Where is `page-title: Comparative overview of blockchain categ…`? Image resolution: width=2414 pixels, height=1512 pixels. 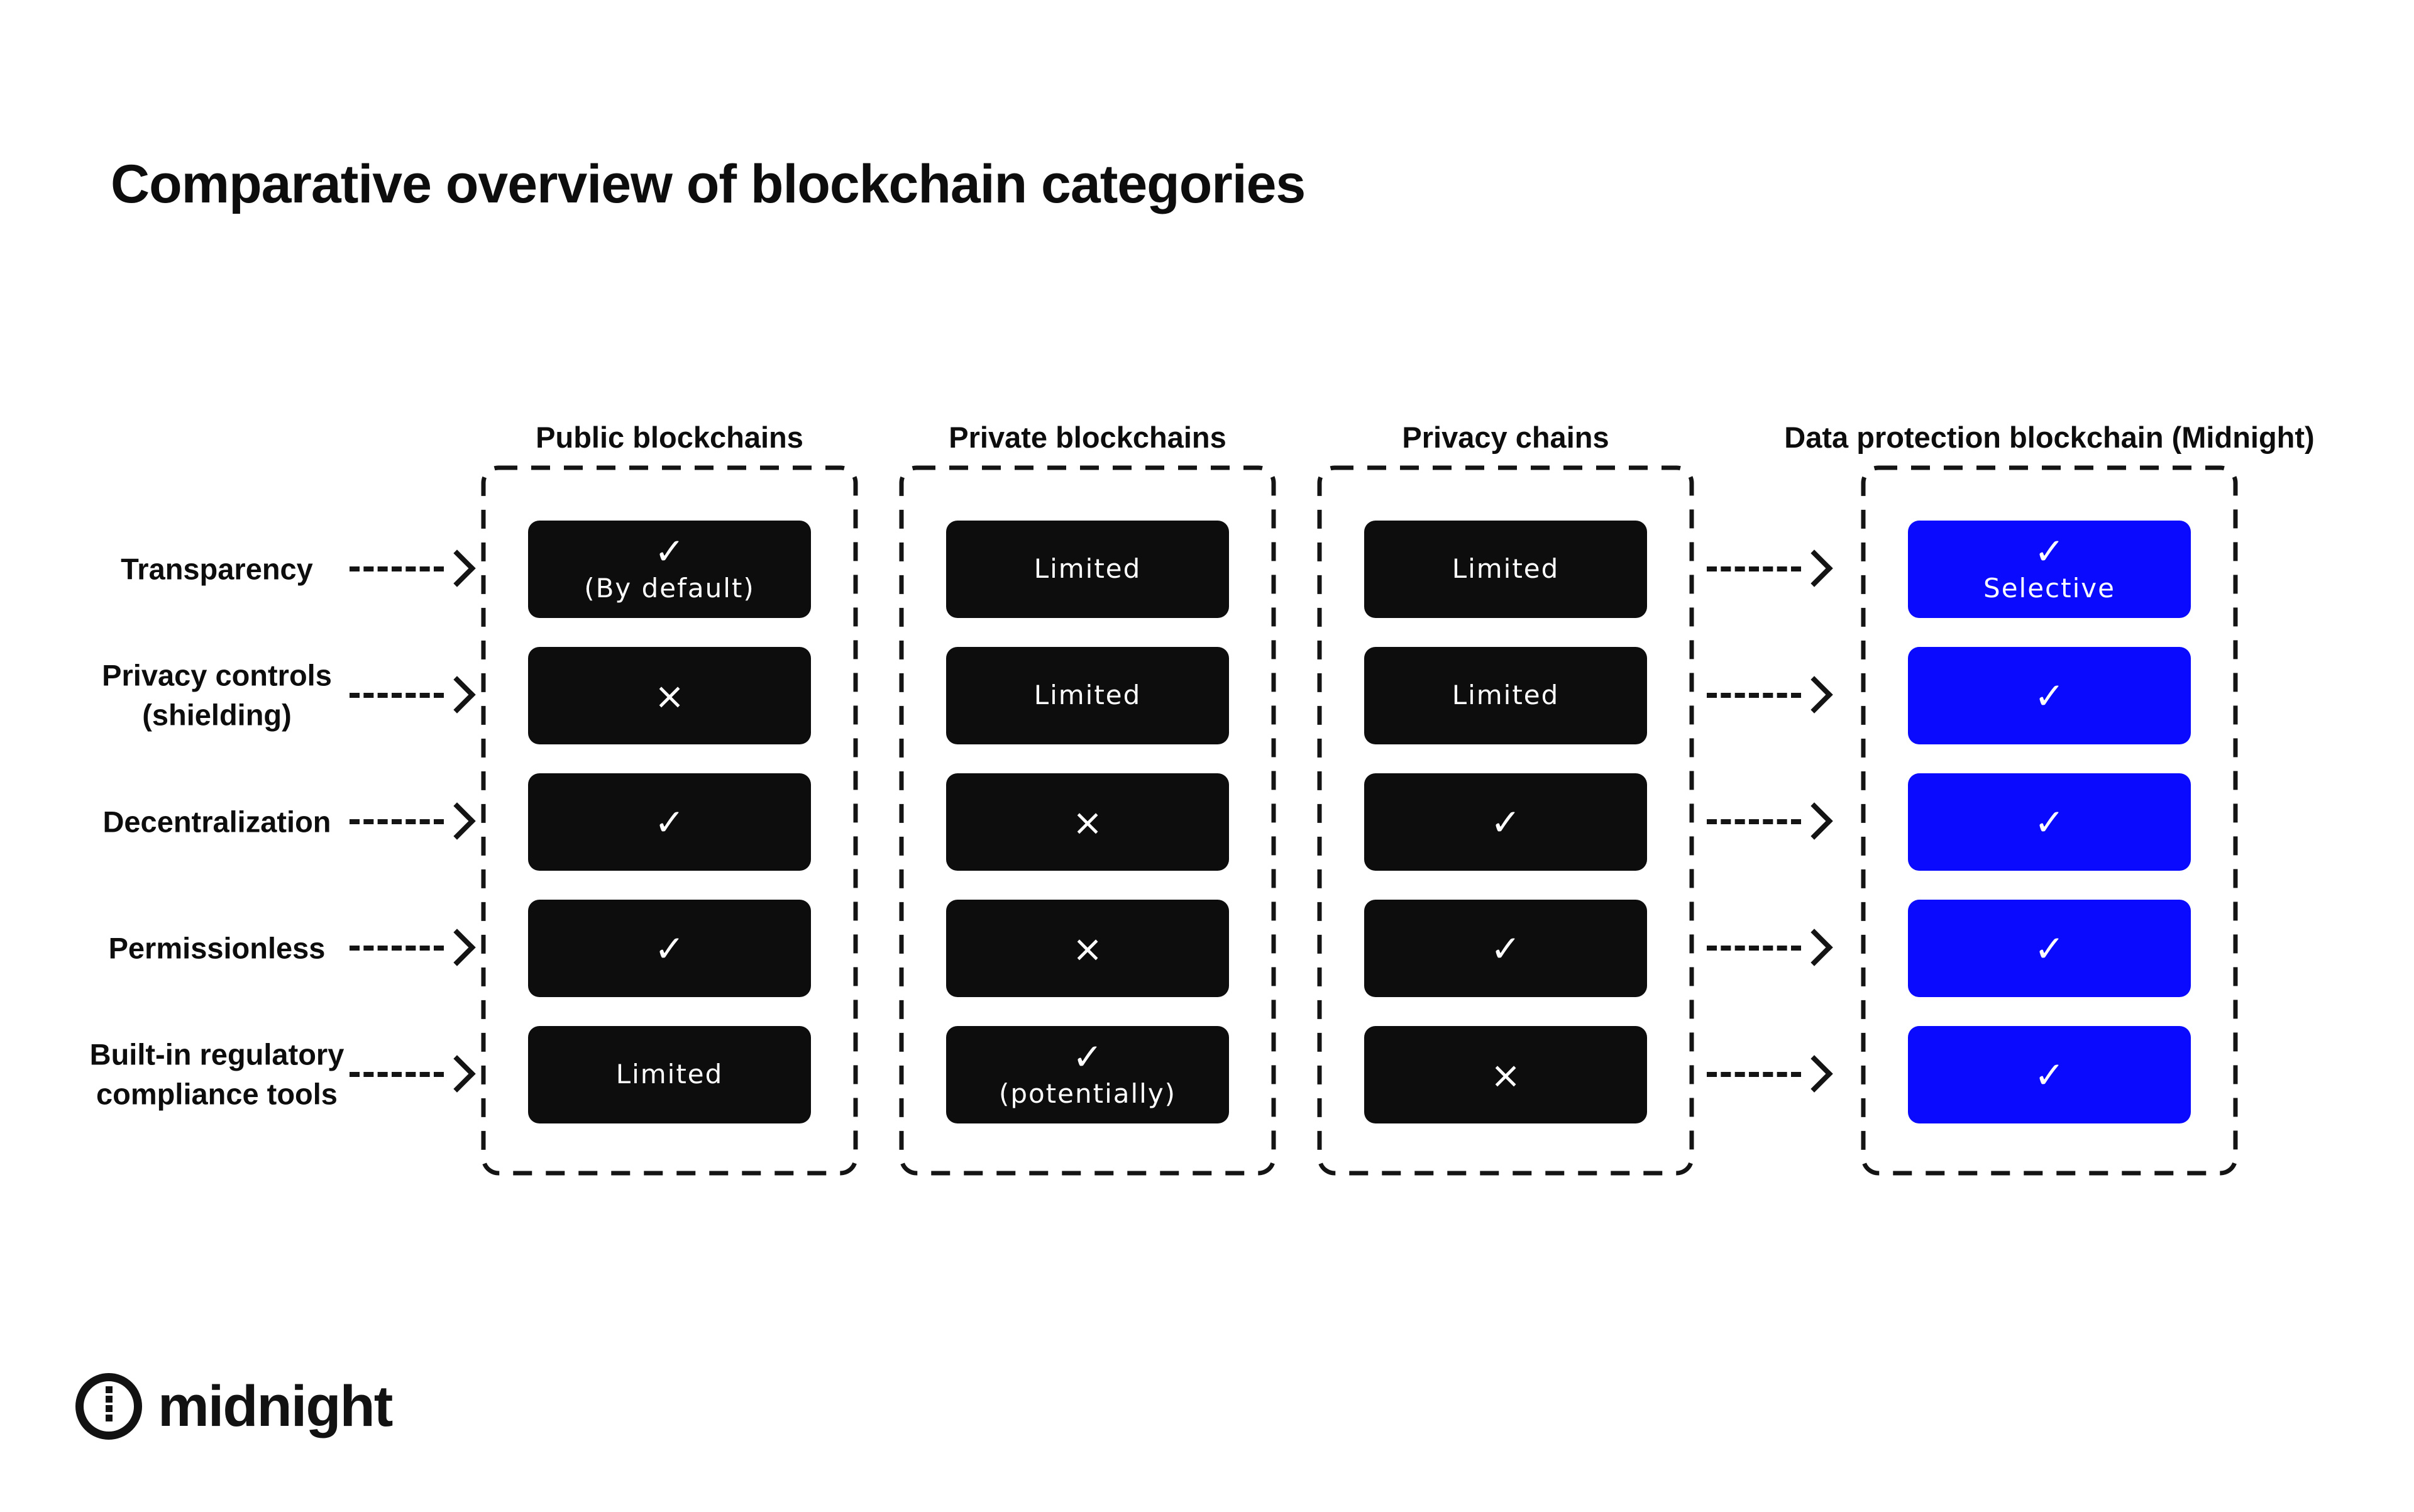 page-title: Comparative overview of blockchain categ… is located at coordinates (709, 184).